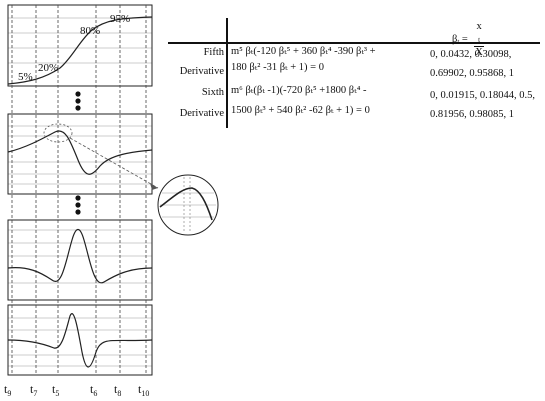  I want to click on time-tick-label: t7, so click(33, 390).